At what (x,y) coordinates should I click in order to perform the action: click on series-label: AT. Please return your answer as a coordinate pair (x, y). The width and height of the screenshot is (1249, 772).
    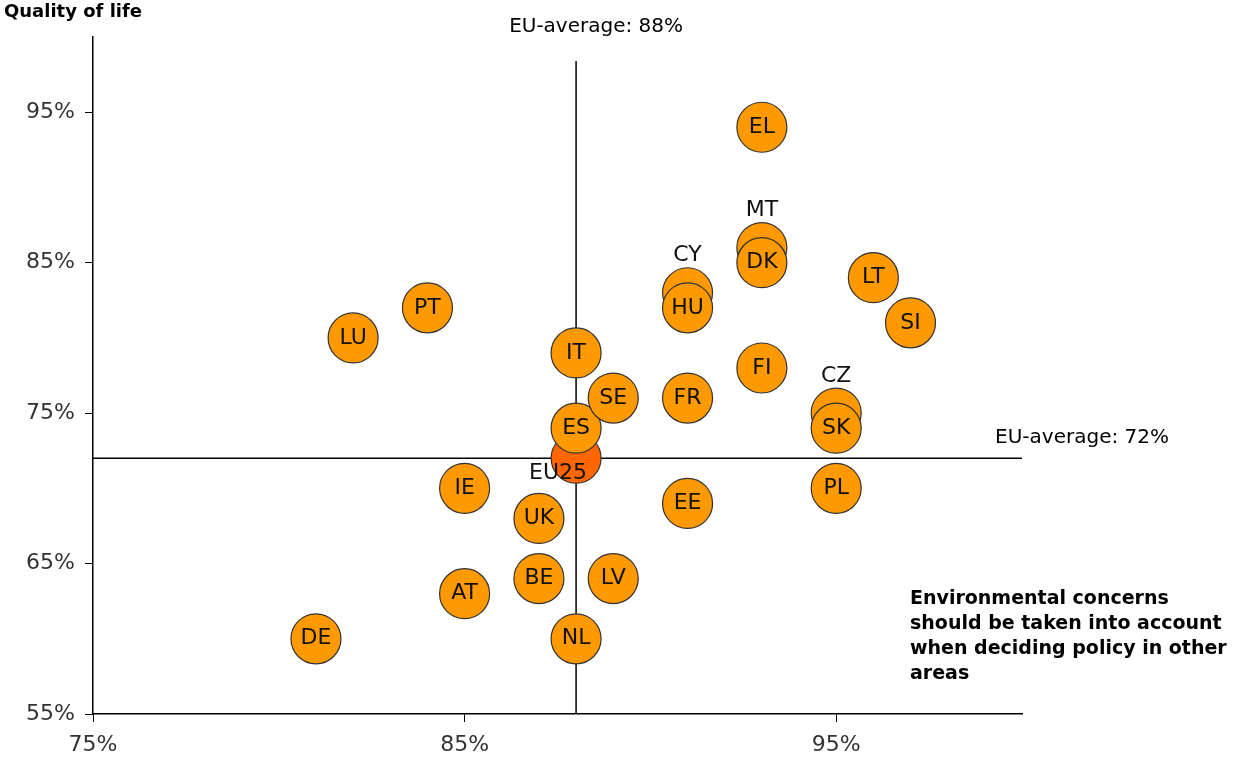
    Looking at the image, I should click on (465, 592).